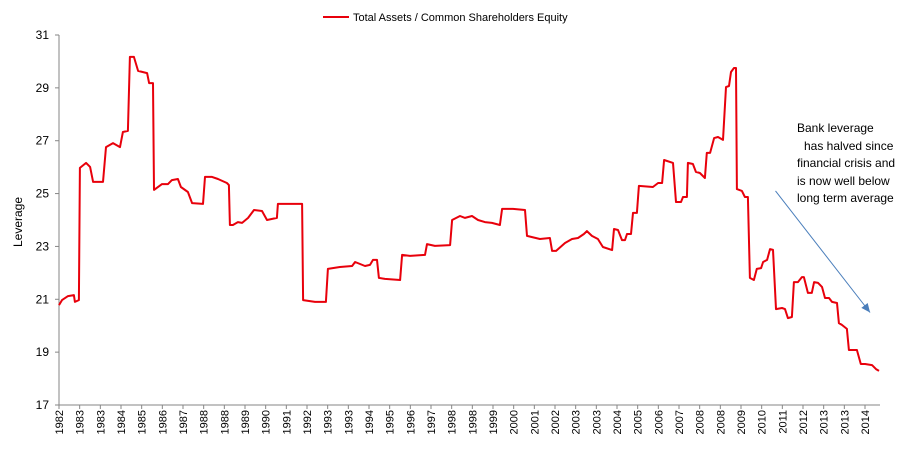 The height and width of the screenshot is (453, 918). Describe the element at coordinates (432, 422) in the screenshot. I see `x-tick-label: 1997` at that location.